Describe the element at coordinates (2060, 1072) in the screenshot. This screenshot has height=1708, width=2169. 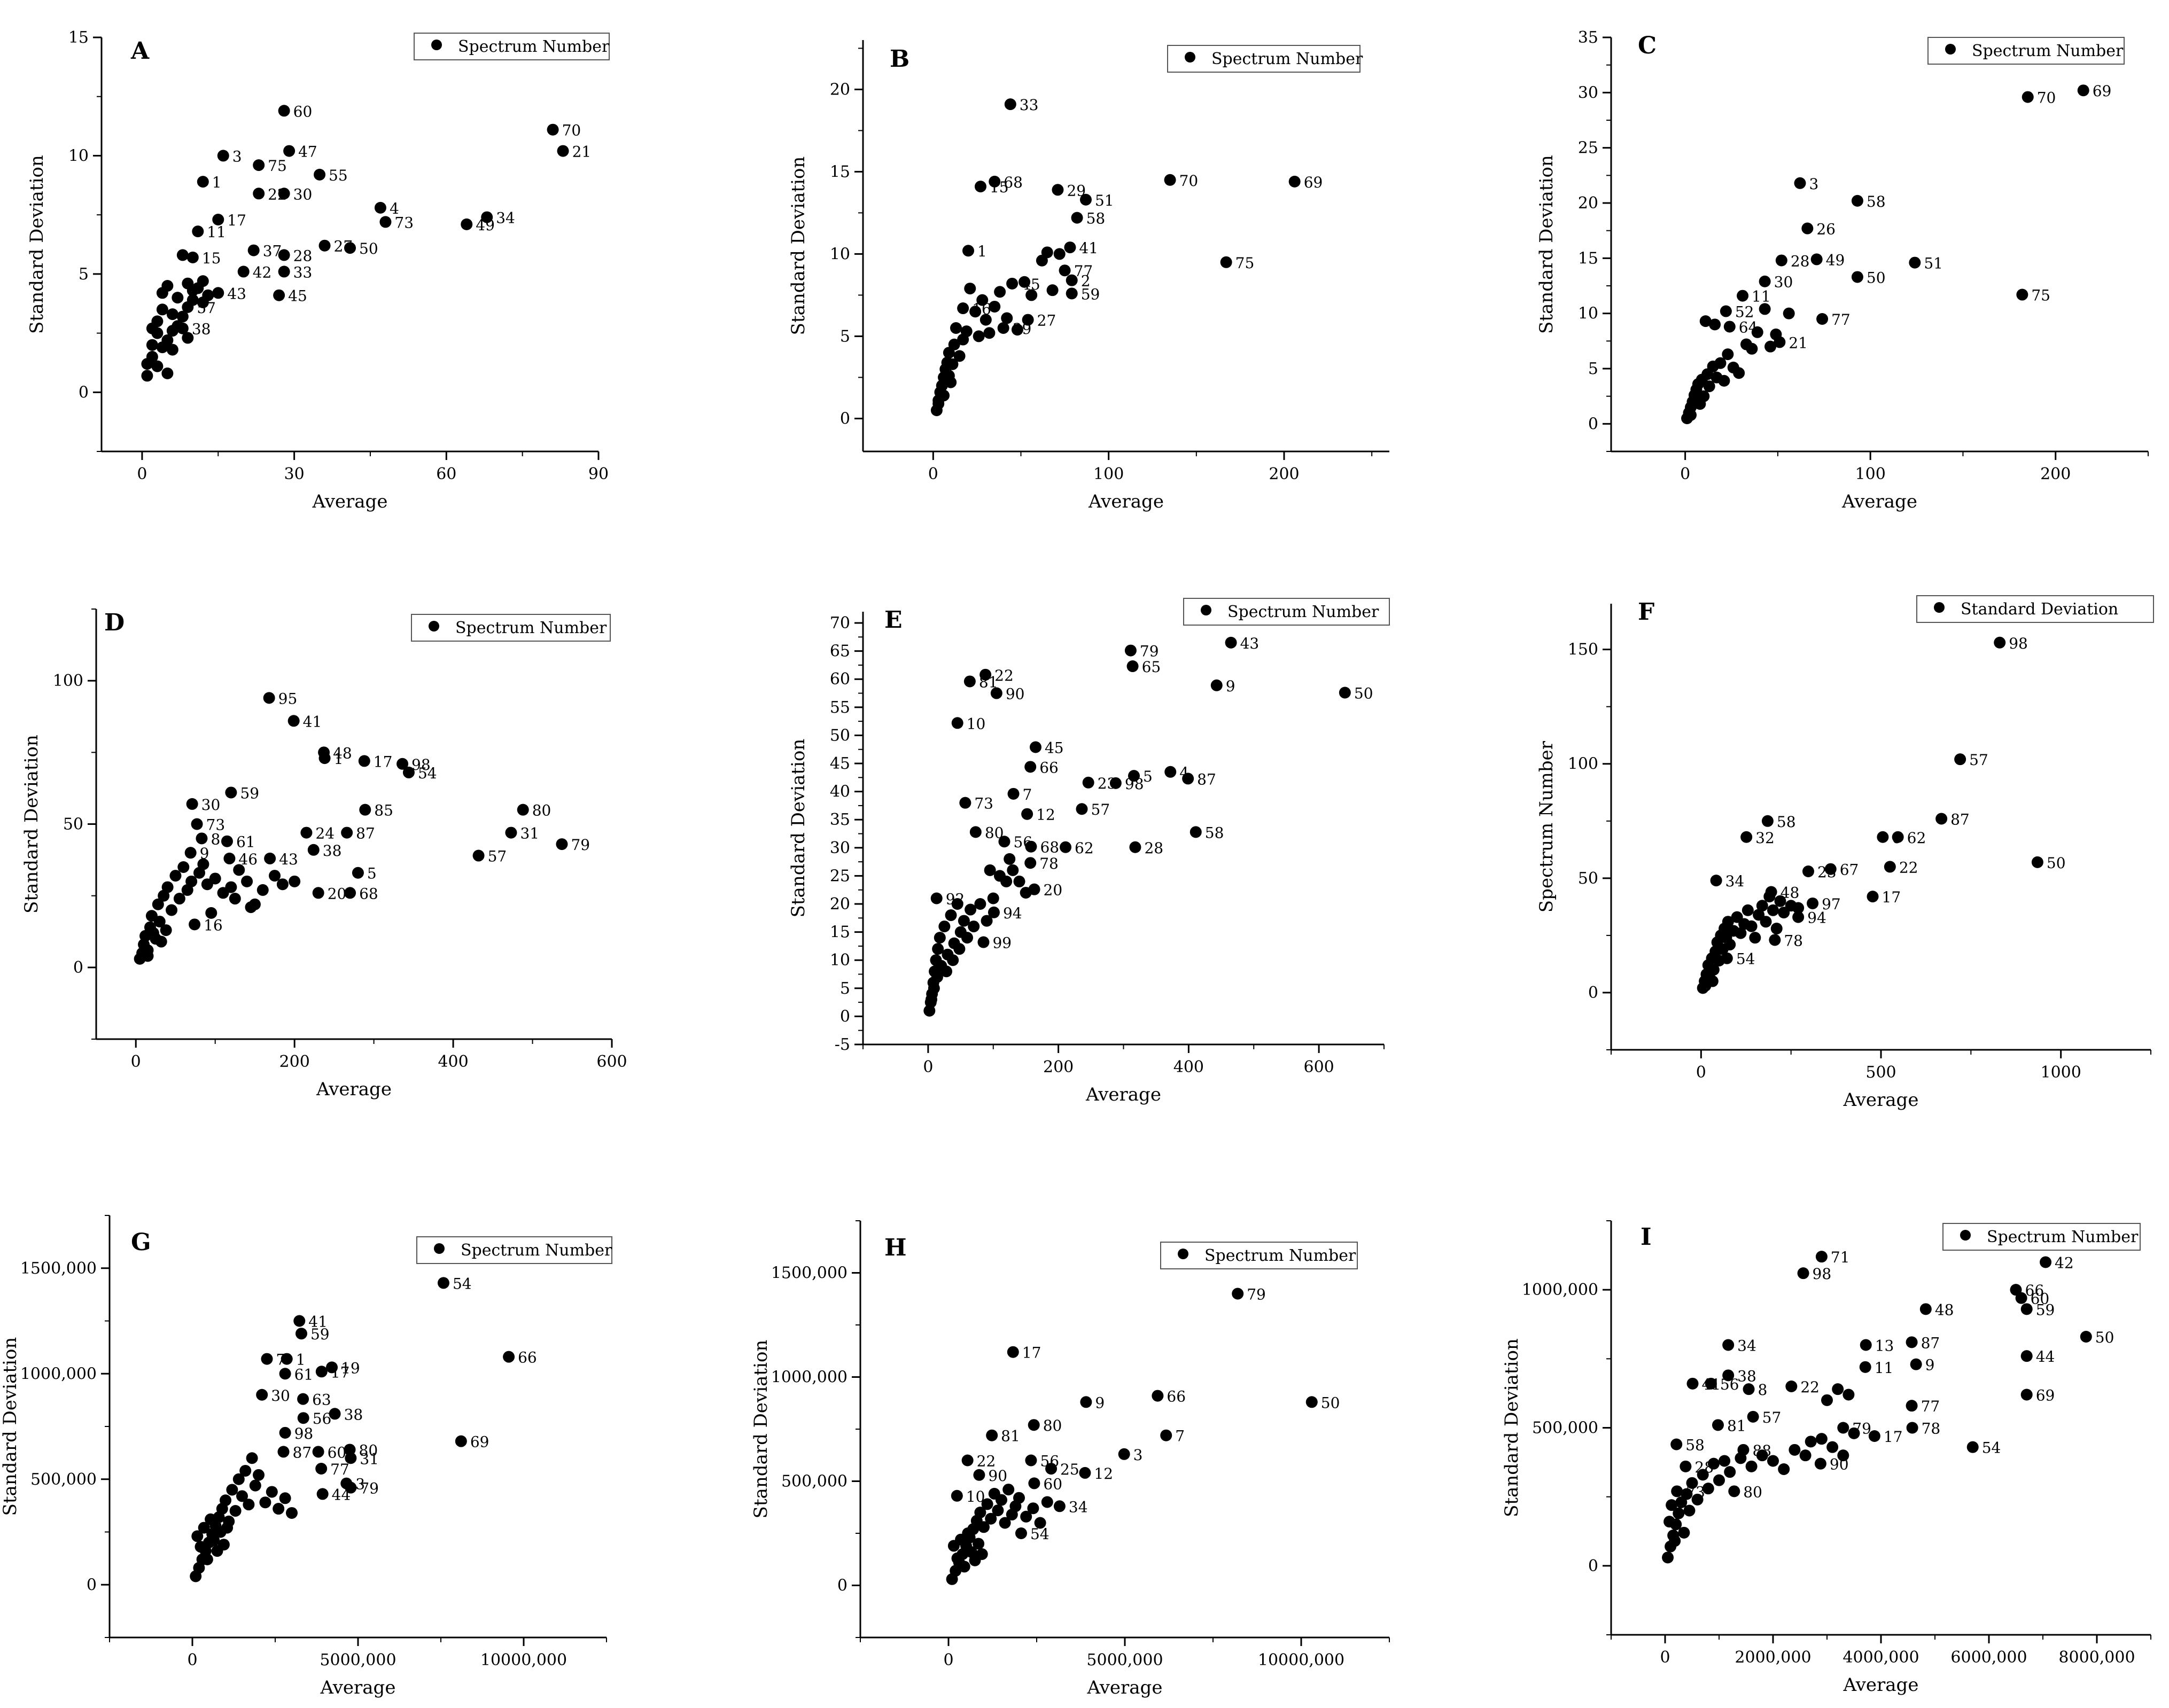
I see `x-tick-label: 1000` at that location.